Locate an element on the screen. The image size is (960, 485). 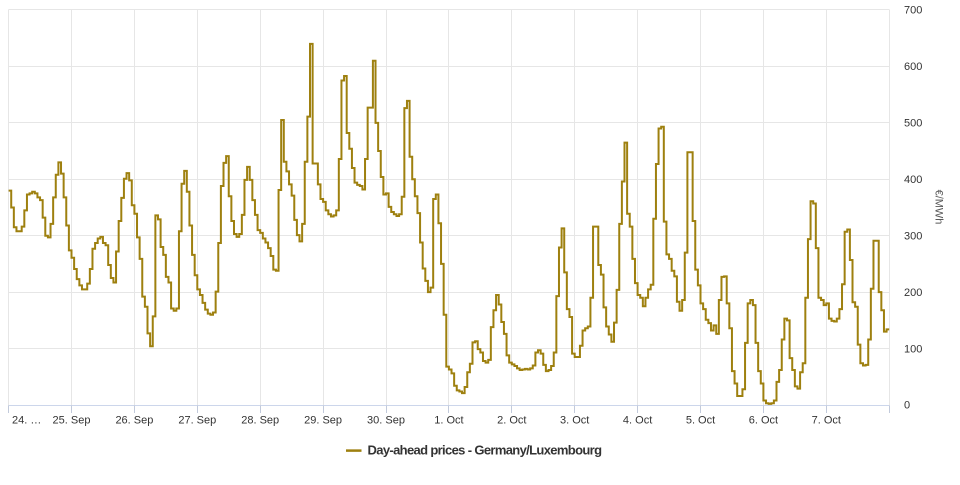
svg-text: 0 is located at coordinates (907, 406).